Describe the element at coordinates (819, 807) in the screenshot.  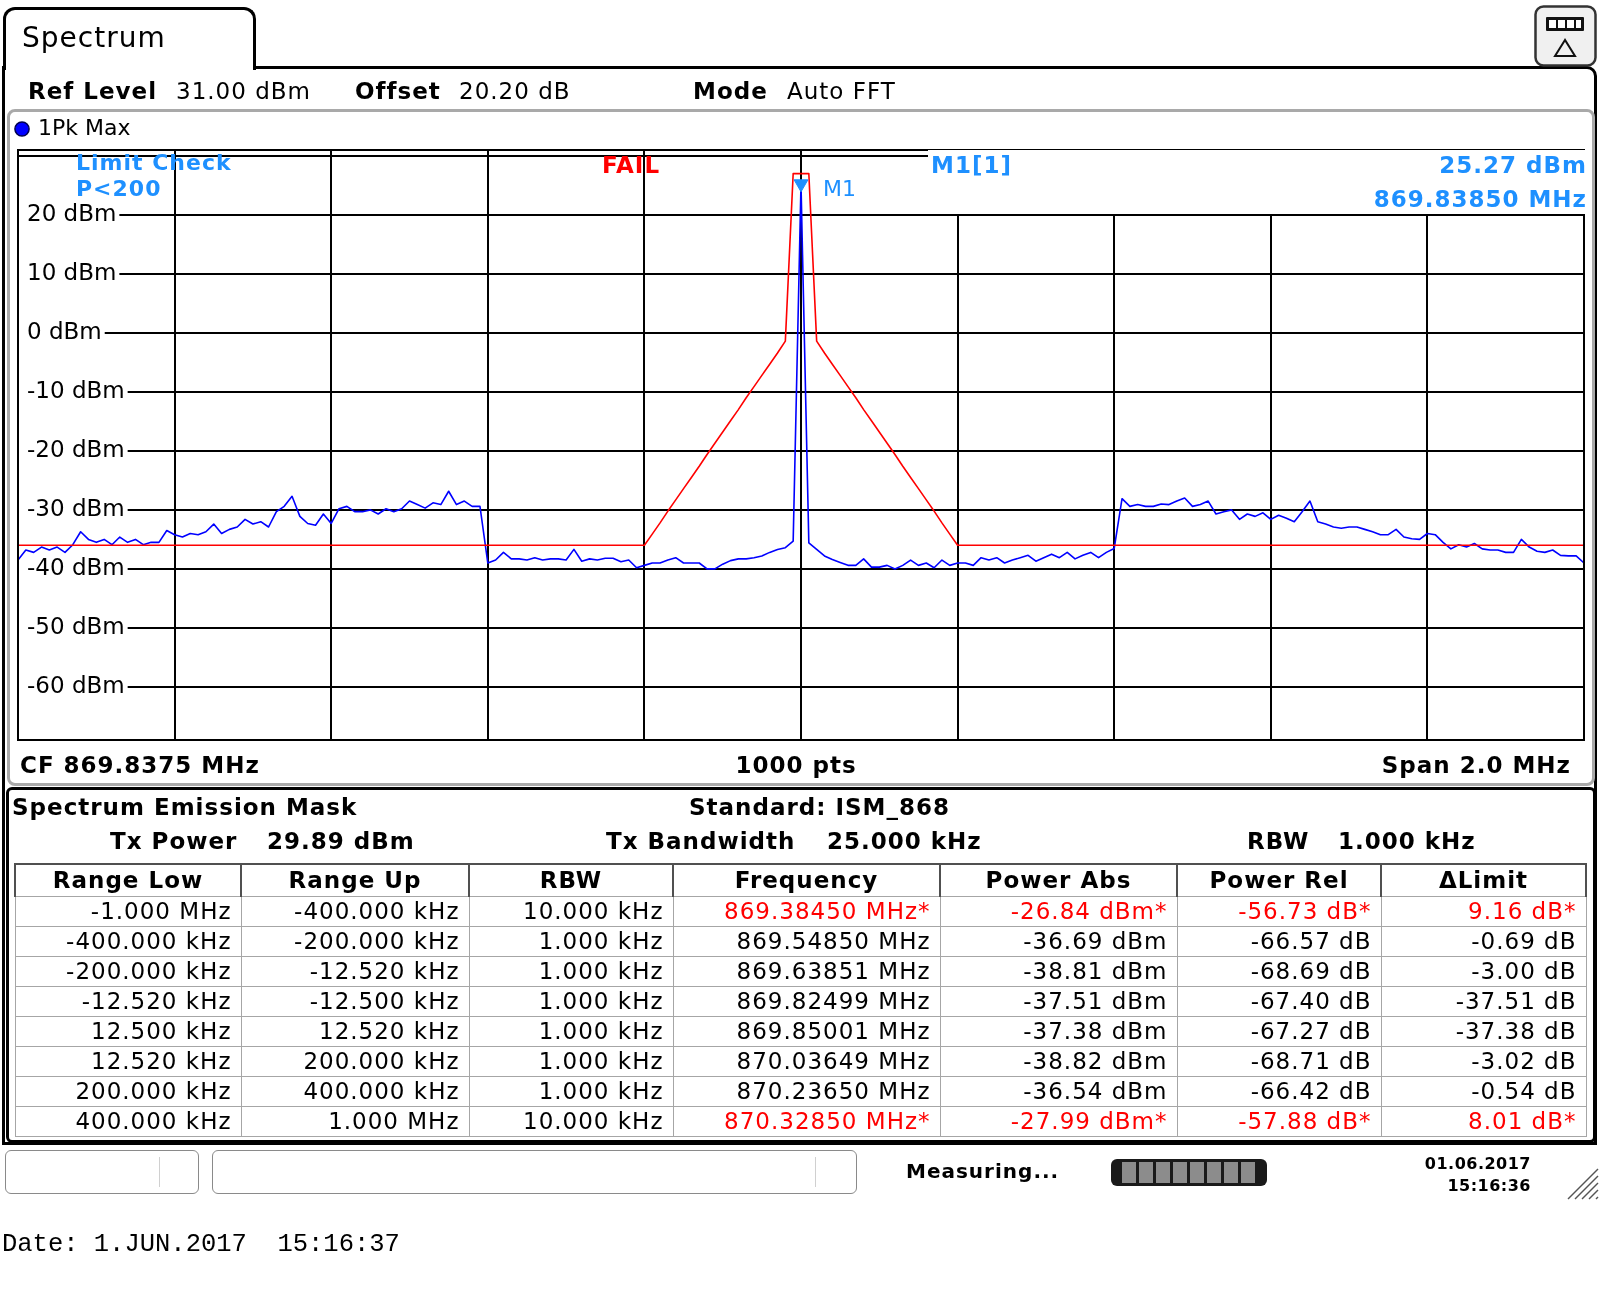
I see `text: Standard: ISM_868` at that location.